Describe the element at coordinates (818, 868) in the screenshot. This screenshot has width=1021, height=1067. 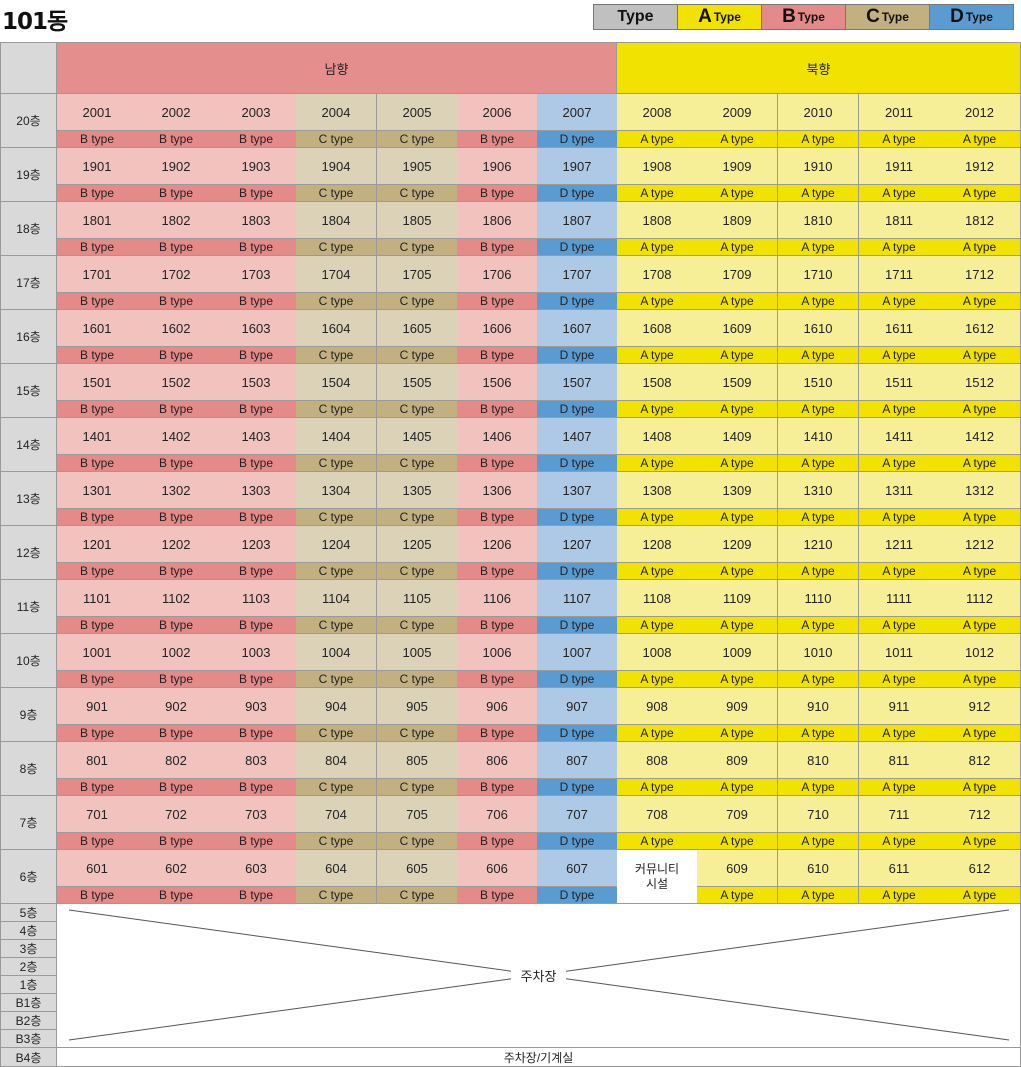
I see `unit-number: 610` at that location.